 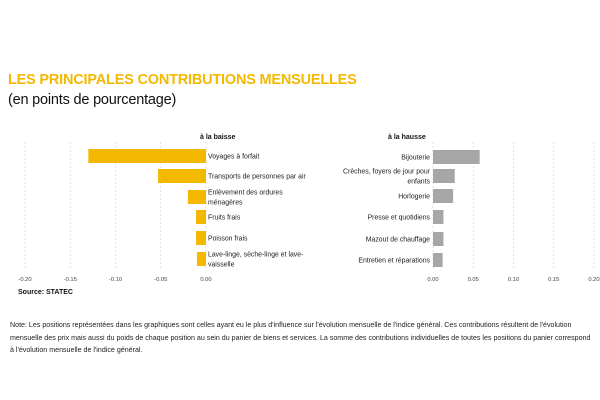 I want to click on x-tick-label-hausse: 0.00, so click(x=432, y=280).